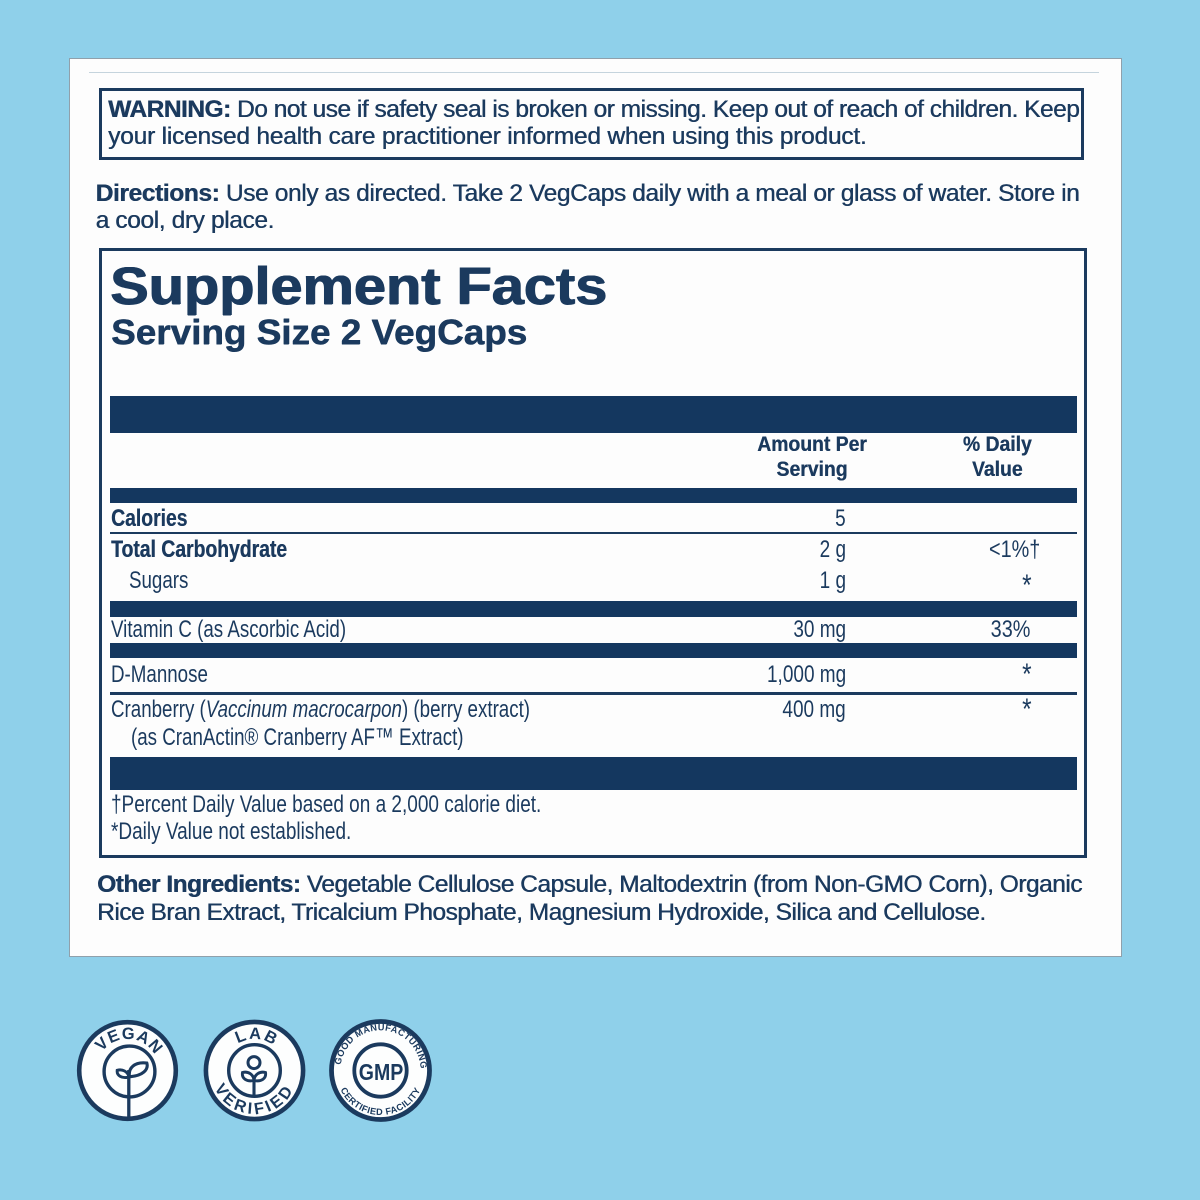  What do you see at coordinates (381, 1072) in the screenshot?
I see `svg-text: GMP` at bounding box center [381, 1072].